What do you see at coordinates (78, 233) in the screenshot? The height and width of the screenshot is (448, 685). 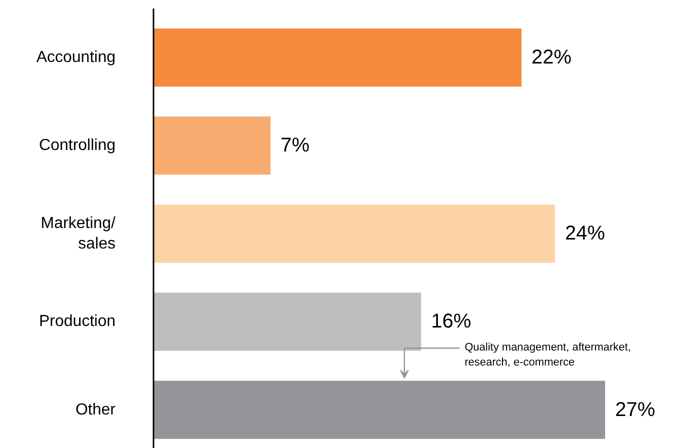 I see `y-tick-label: Marketing/ sales` at bounding box center [78, 233].